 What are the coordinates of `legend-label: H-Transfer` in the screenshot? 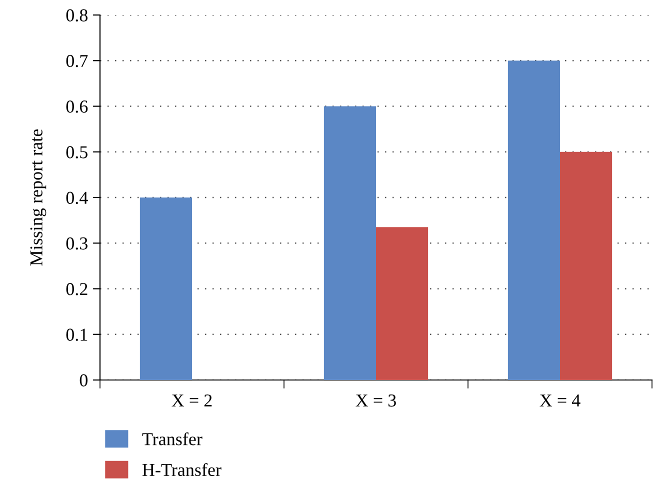 It's located at (182, 469).